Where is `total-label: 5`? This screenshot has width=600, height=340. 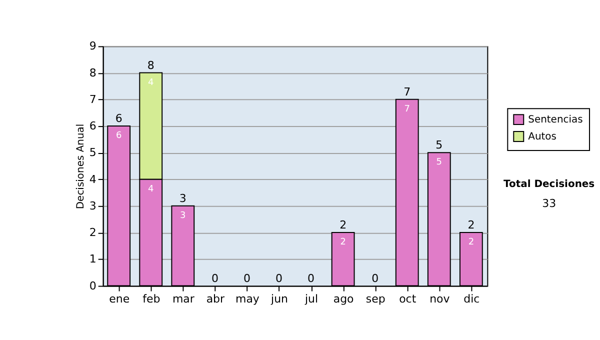 total-label: 5 is located at coordinates (439, 145).